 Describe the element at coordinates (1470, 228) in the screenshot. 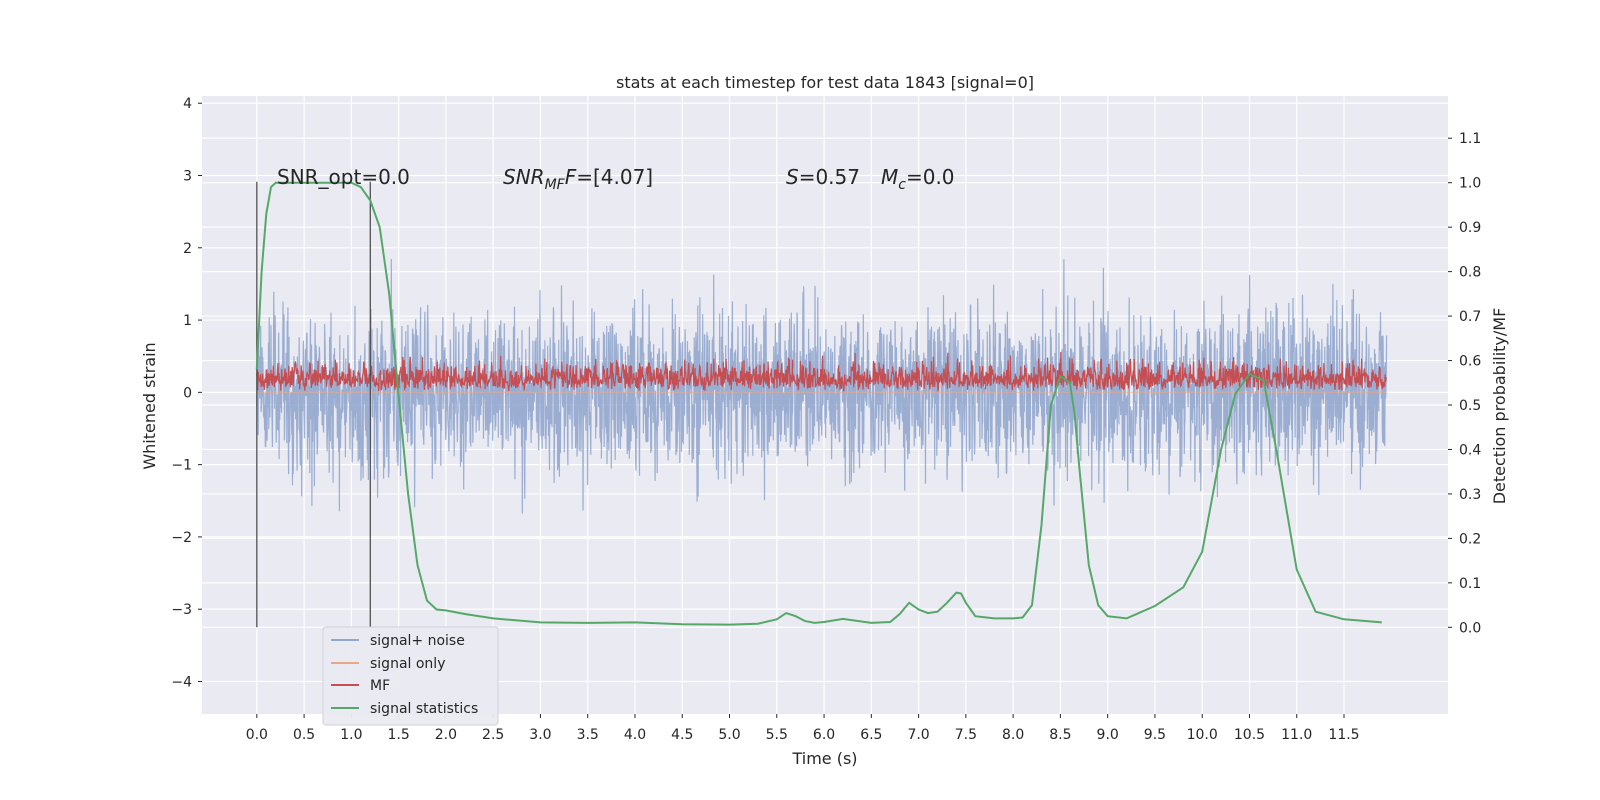

I see `y-right-tick-label: 0.9` at that location.